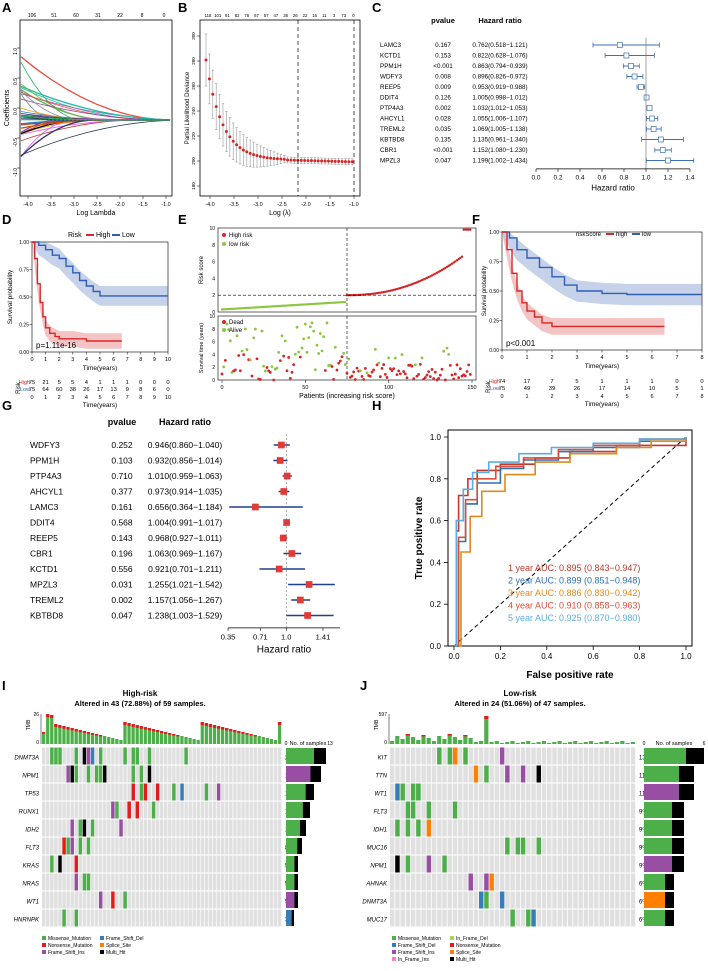  Describe the element at coordinates (25, 390) in the screenshot. I see `risk-row-low-label: Low` at that location.